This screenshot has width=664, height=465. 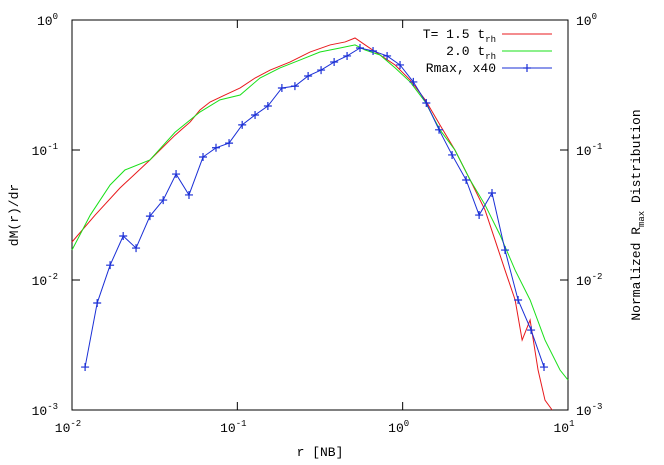 I want to click on legend-name: T= 1.5 t, so click(x=454, y=34).